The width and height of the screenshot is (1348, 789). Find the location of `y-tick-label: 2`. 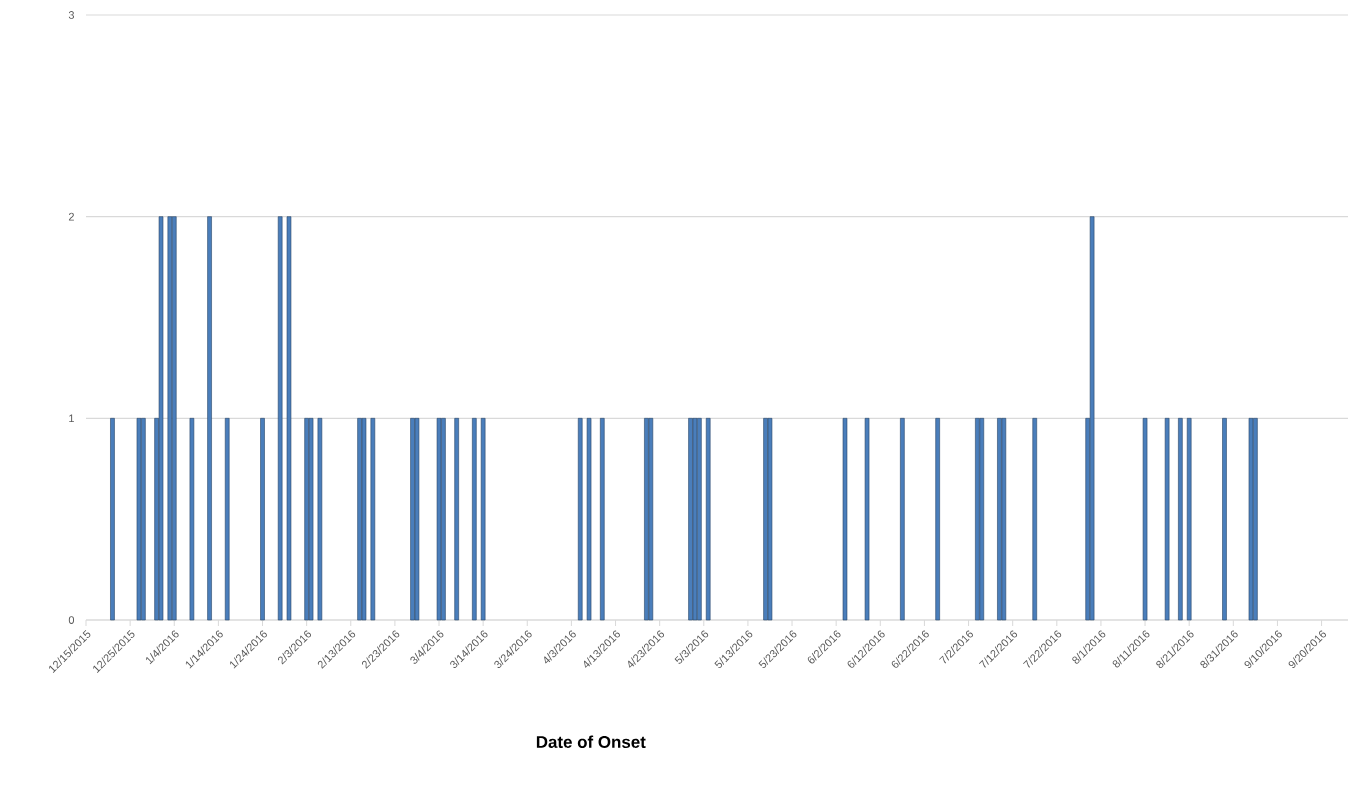

y-tick-label: 2 is located at coordinates (71, 216).